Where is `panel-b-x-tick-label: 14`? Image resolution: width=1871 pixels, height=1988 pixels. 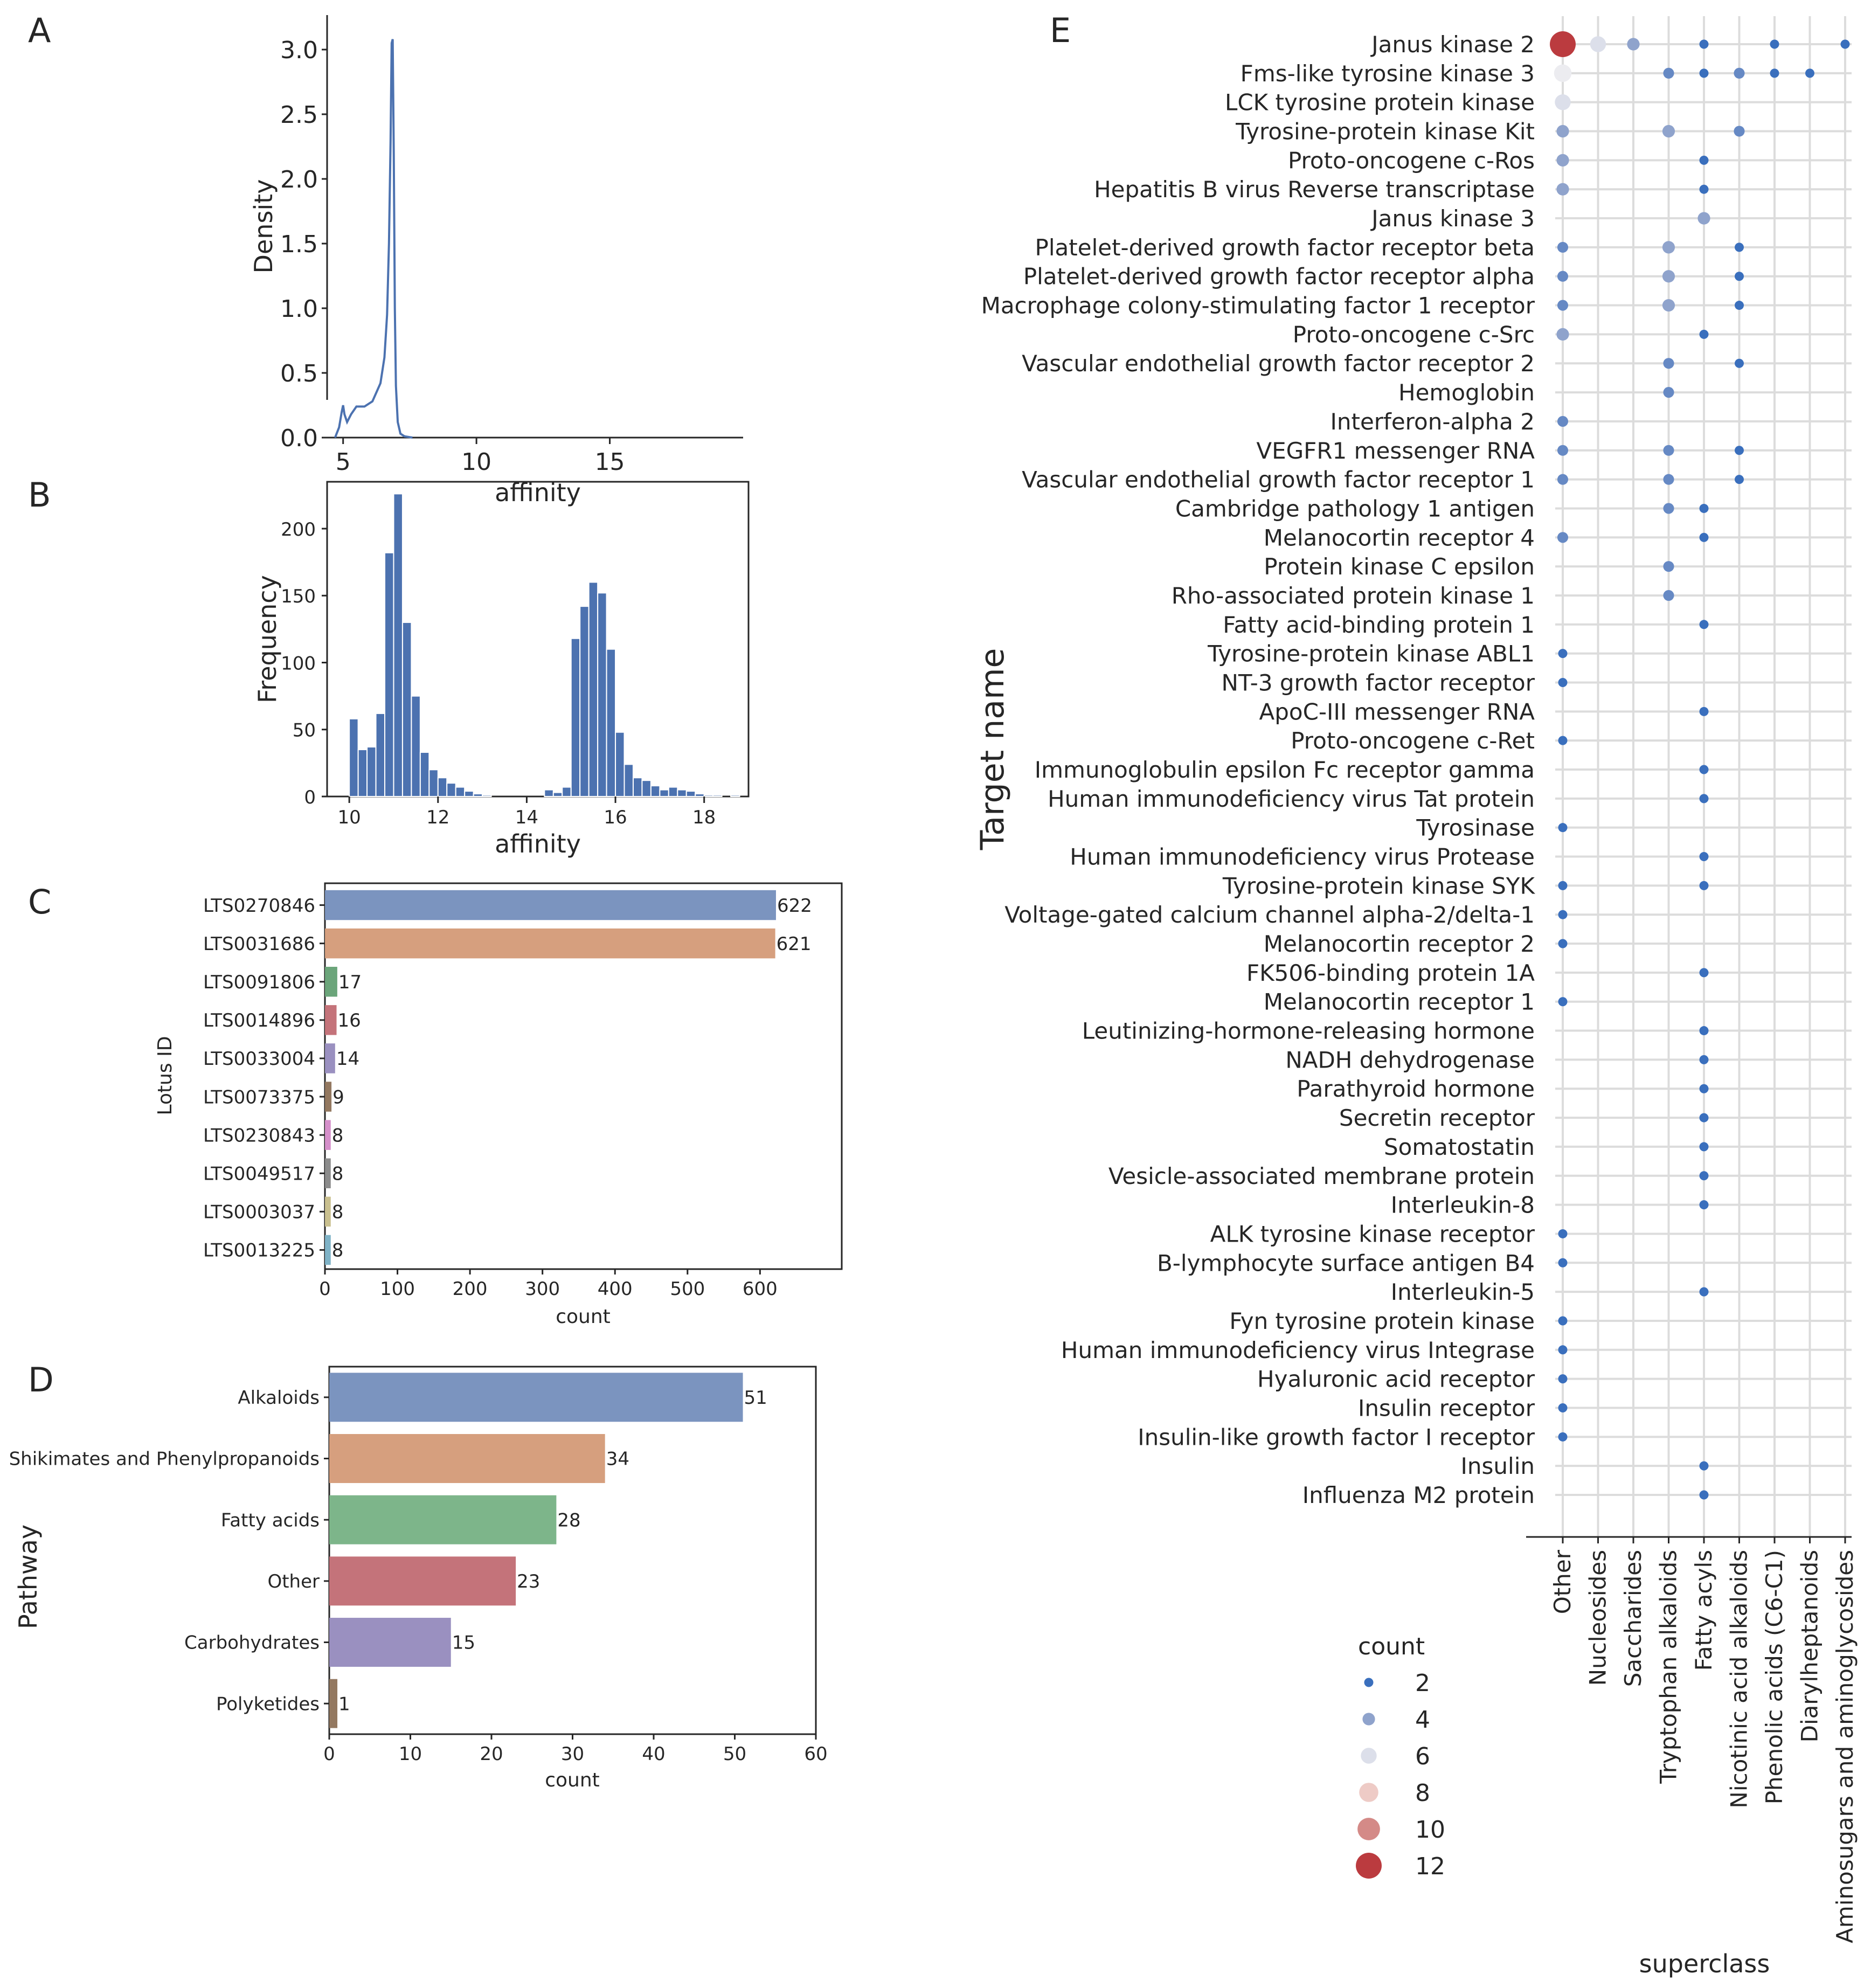
panel-b-x-tick-label: 14 is located at coordinates (526, 818).